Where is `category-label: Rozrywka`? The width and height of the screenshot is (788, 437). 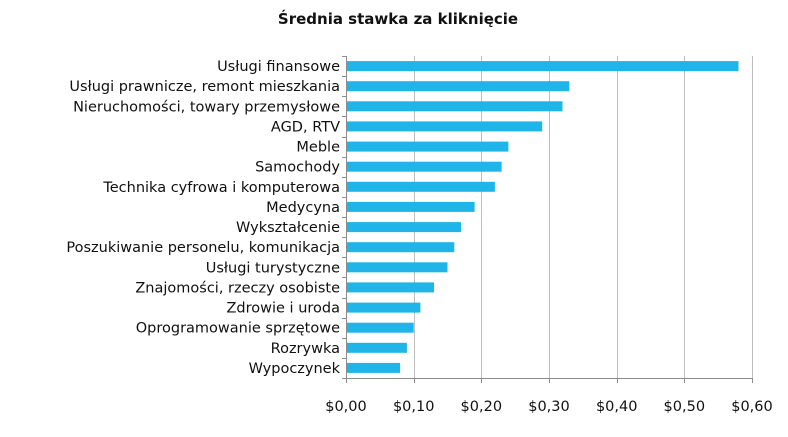 category-label: Rozrywka is located at coordinates (305, 349).